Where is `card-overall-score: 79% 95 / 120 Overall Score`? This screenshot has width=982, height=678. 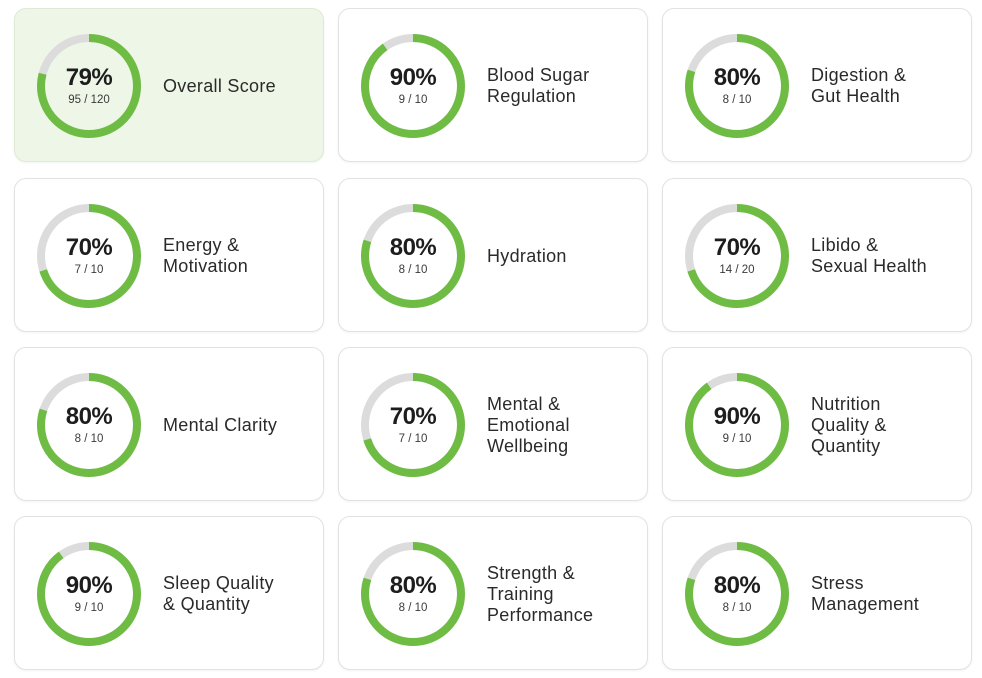
card-overall-score: 79% 95 / 120 Overall Score is located at coordinates (169, 85).